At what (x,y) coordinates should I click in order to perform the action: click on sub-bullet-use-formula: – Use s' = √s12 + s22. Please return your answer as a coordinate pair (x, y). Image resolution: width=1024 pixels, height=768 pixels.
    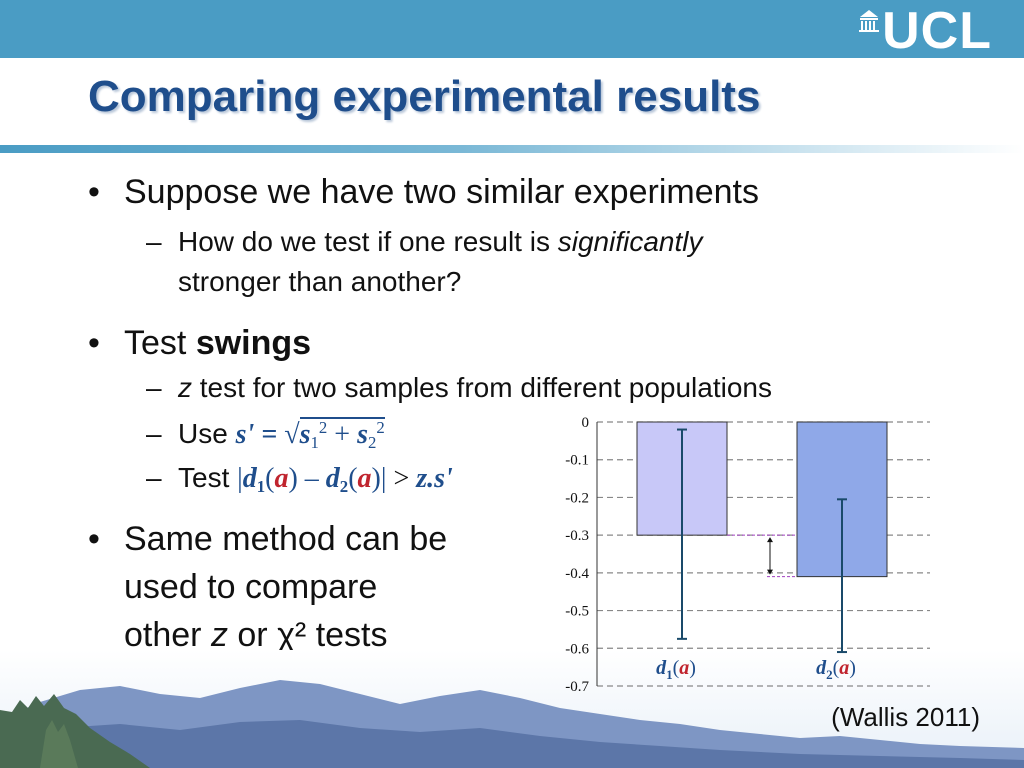
    Looking at the image, I should click on (265, 435).